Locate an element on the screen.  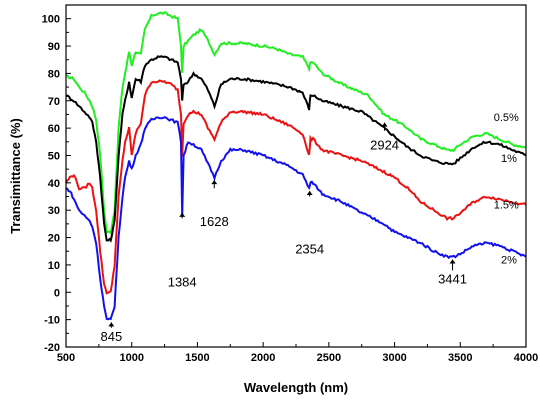
y-tick-label: 80 is located at coordinates (54, 74).